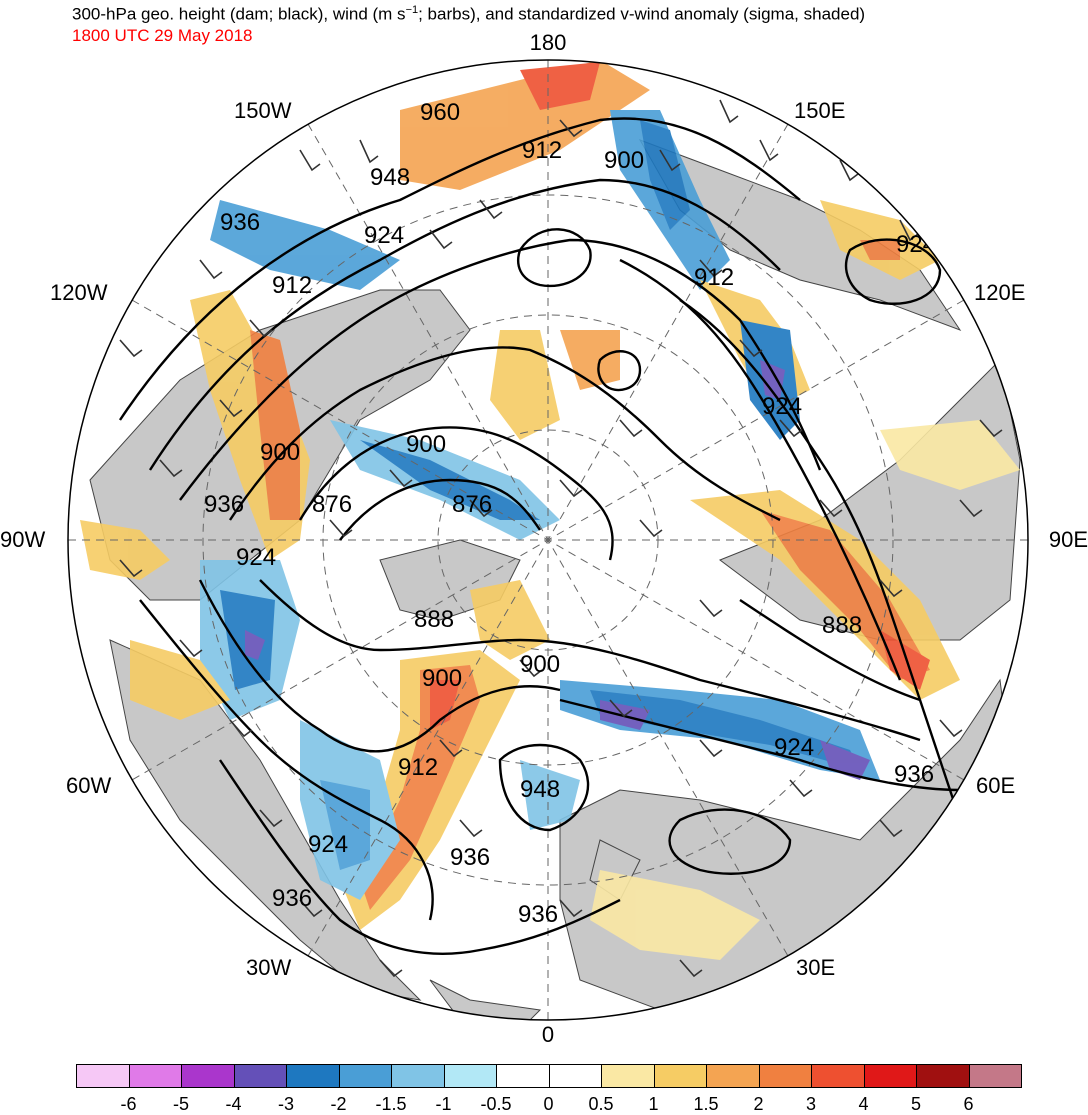 The image size is (1088, 1115). Describe the element at coordinates (496, 1104) in the screenshot. I see `colorbar-tick-label: -0.5` at that location.